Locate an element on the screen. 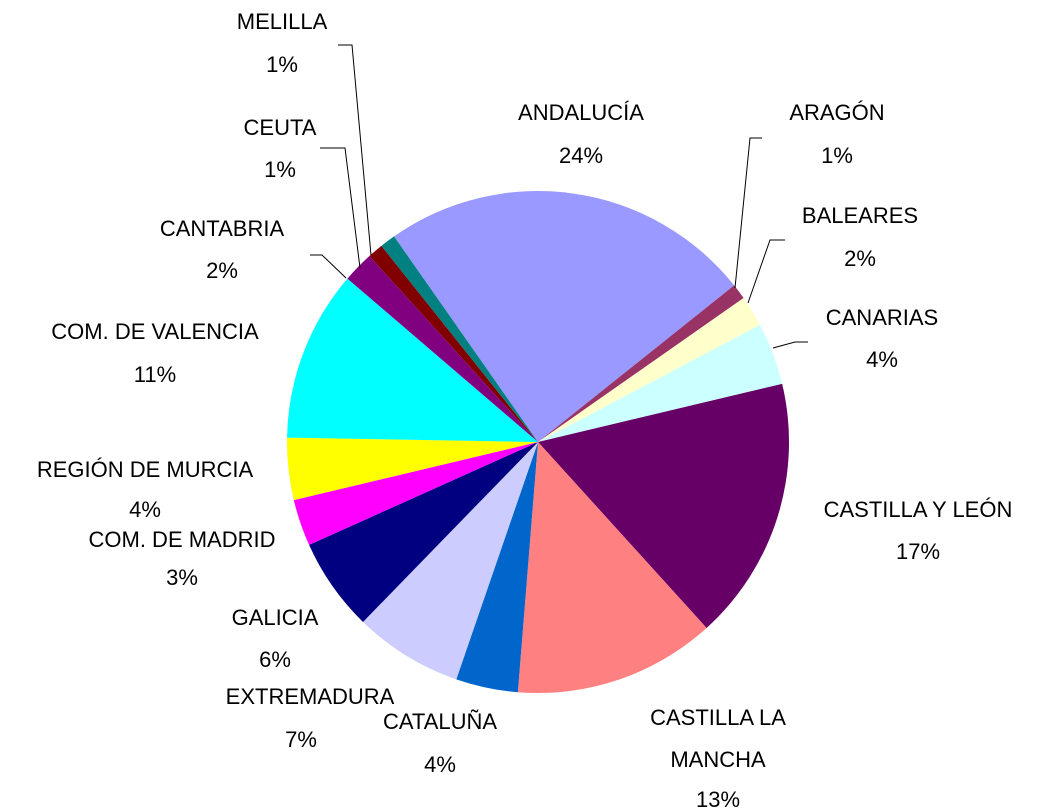 The image size is (1048, 811). slice-value-label: 11% is located at coordinates (155, 374).